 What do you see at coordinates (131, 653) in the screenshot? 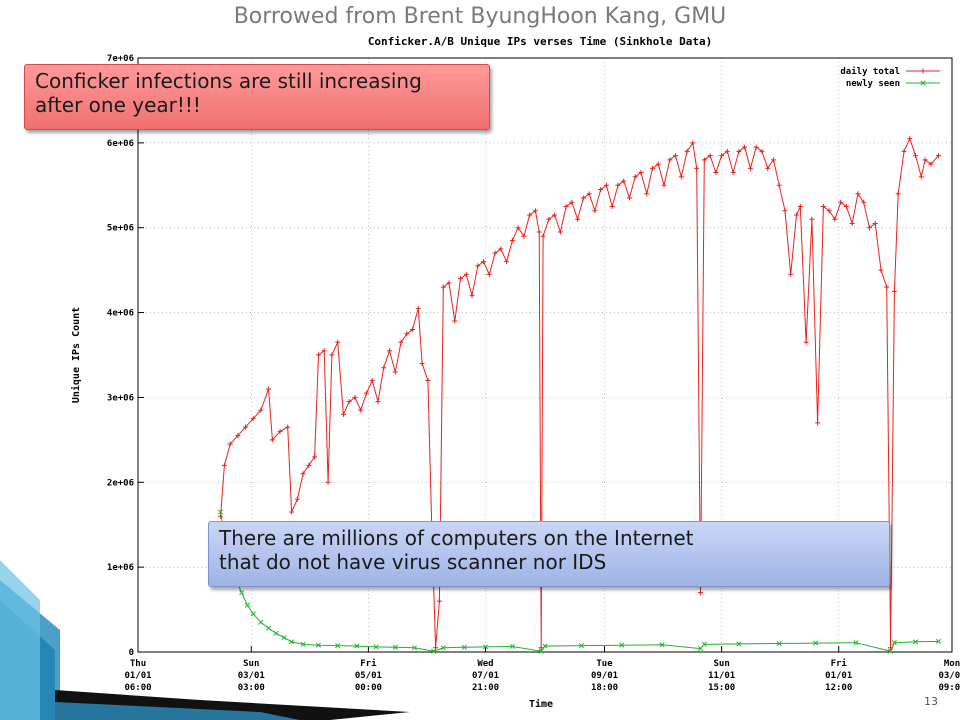
I see `y-tick-label: 0` at bounding box center [131, 653].